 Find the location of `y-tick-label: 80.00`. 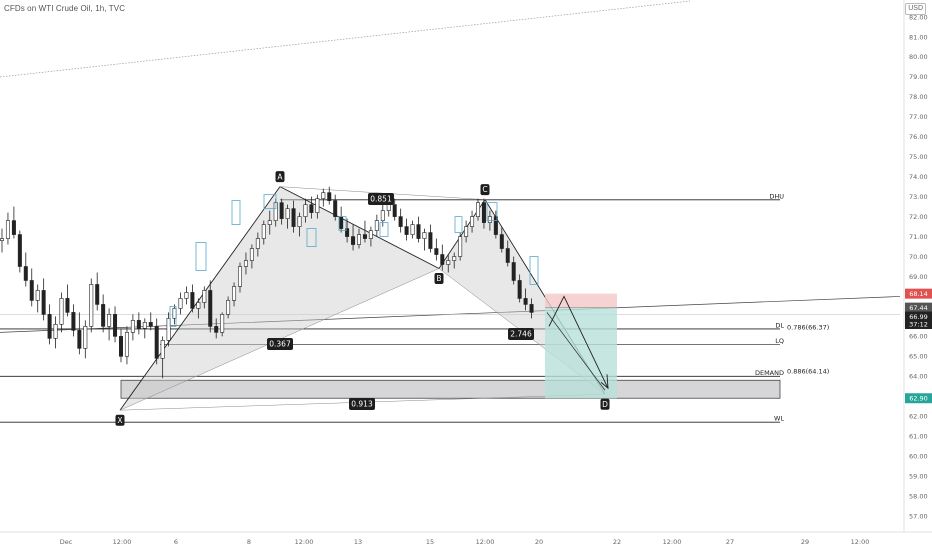

y-tick-label: 80.00 is located at coordinates (918, 57).